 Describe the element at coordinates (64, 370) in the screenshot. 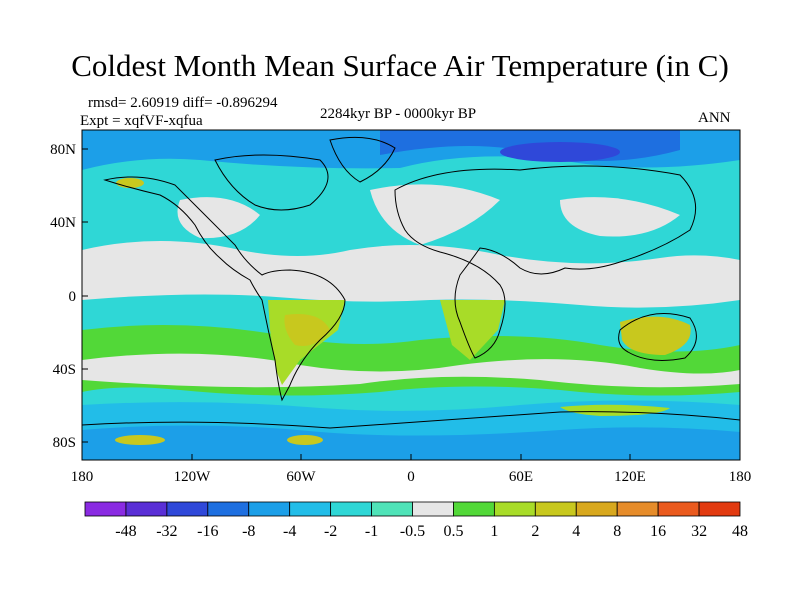

I see `lat-label-40s: 40S` at that location.